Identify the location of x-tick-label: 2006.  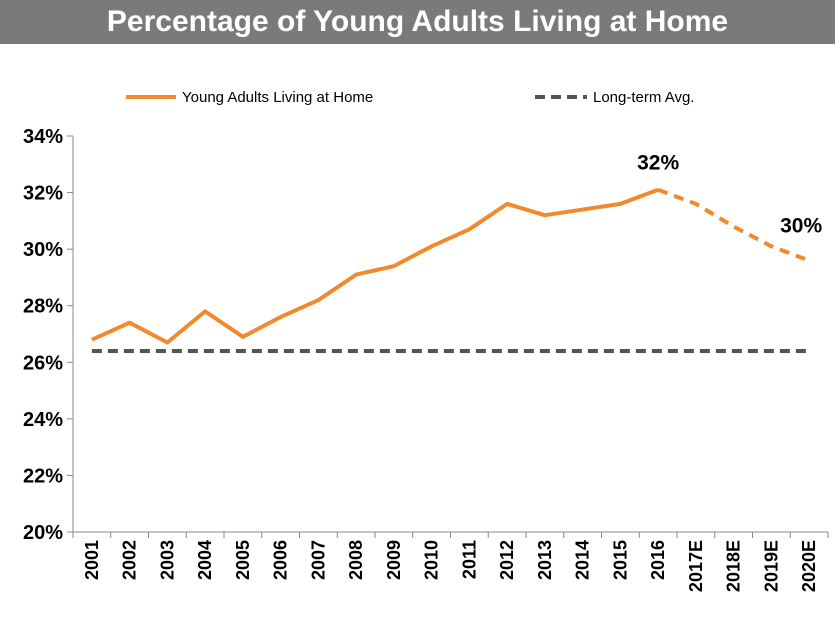
(281, 560).